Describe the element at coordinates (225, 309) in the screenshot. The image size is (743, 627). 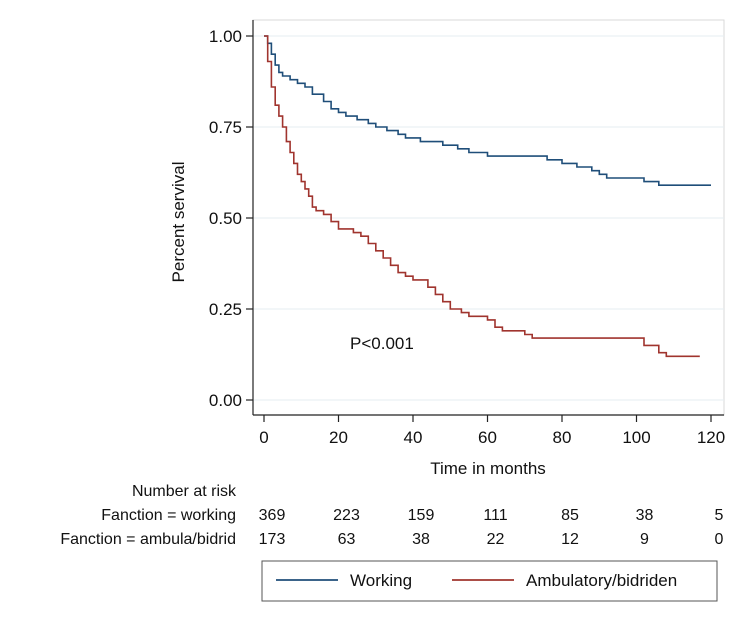
I see `y-tick-label: 0.25` at that location.